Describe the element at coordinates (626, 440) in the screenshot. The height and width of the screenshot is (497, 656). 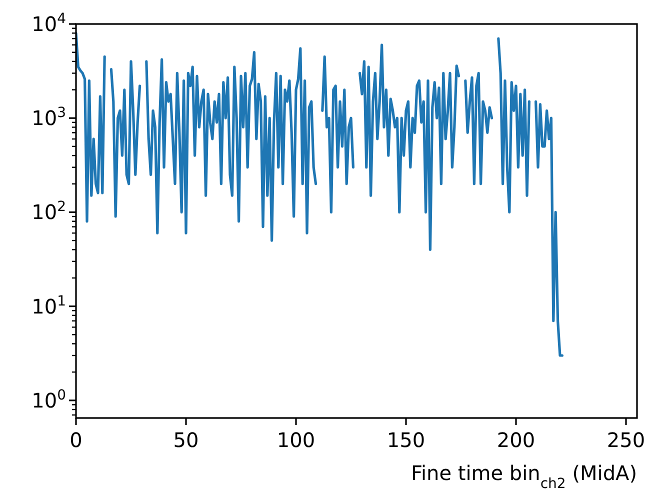
I see `x-tick-label: 250` at that location.